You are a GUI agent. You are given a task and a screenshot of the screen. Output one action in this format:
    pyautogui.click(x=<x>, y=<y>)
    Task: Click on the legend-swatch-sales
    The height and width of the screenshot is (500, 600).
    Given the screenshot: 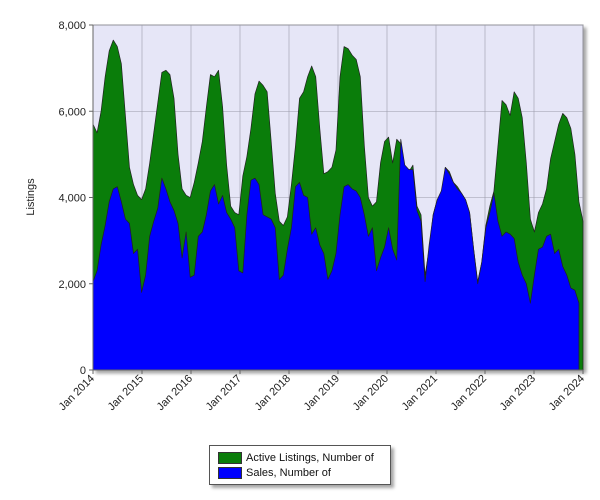 What is the action you would take?
    pyautogui.click(x=230, y=473)
    